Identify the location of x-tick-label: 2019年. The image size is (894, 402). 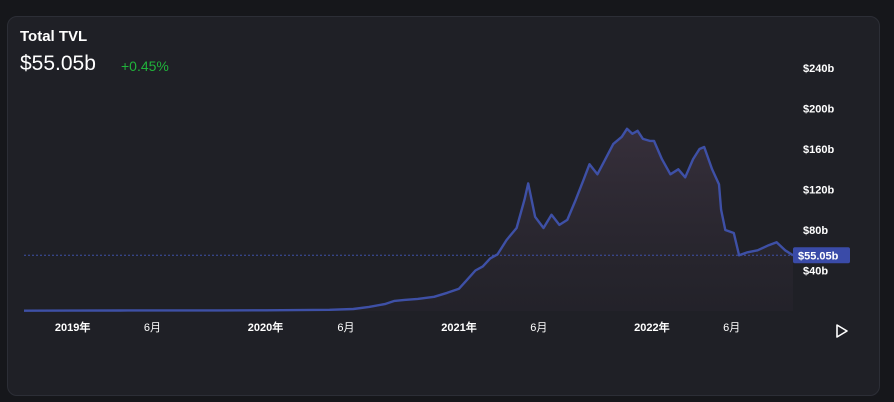
(72, 327).